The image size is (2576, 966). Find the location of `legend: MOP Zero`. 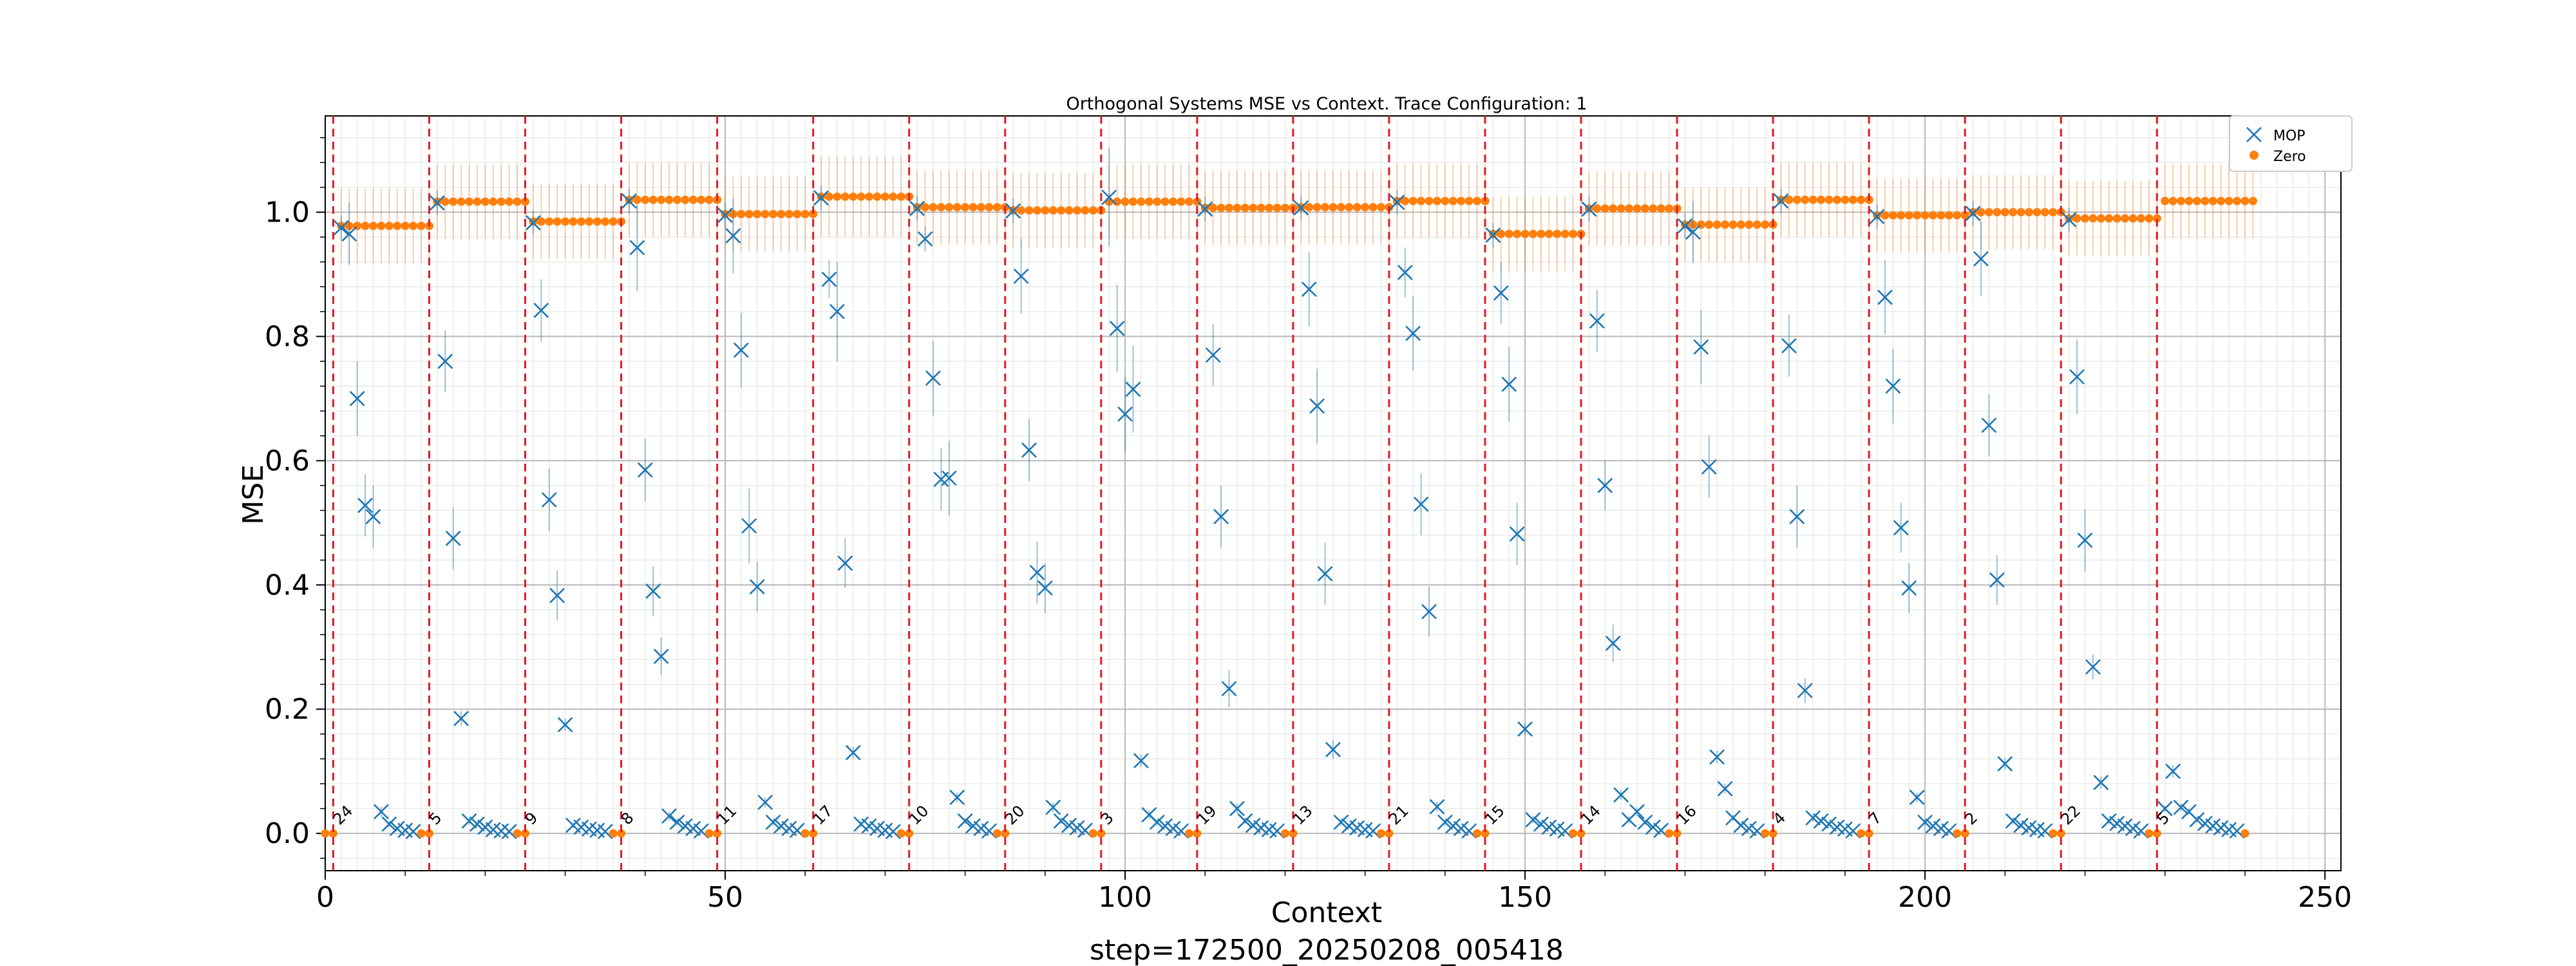

legend: MOP Zero is located at coordinates (2291, 143).